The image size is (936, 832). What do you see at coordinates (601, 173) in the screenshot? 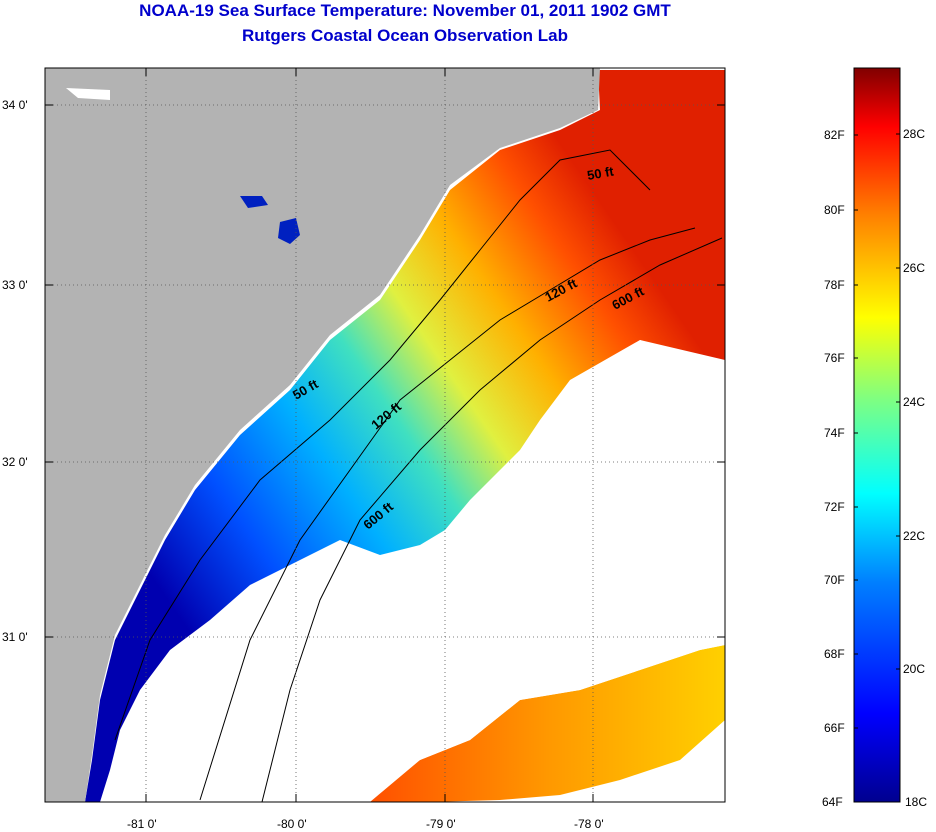
I see `contour-label-50ft-north: 50 ft` at bounding box center [601, 173].